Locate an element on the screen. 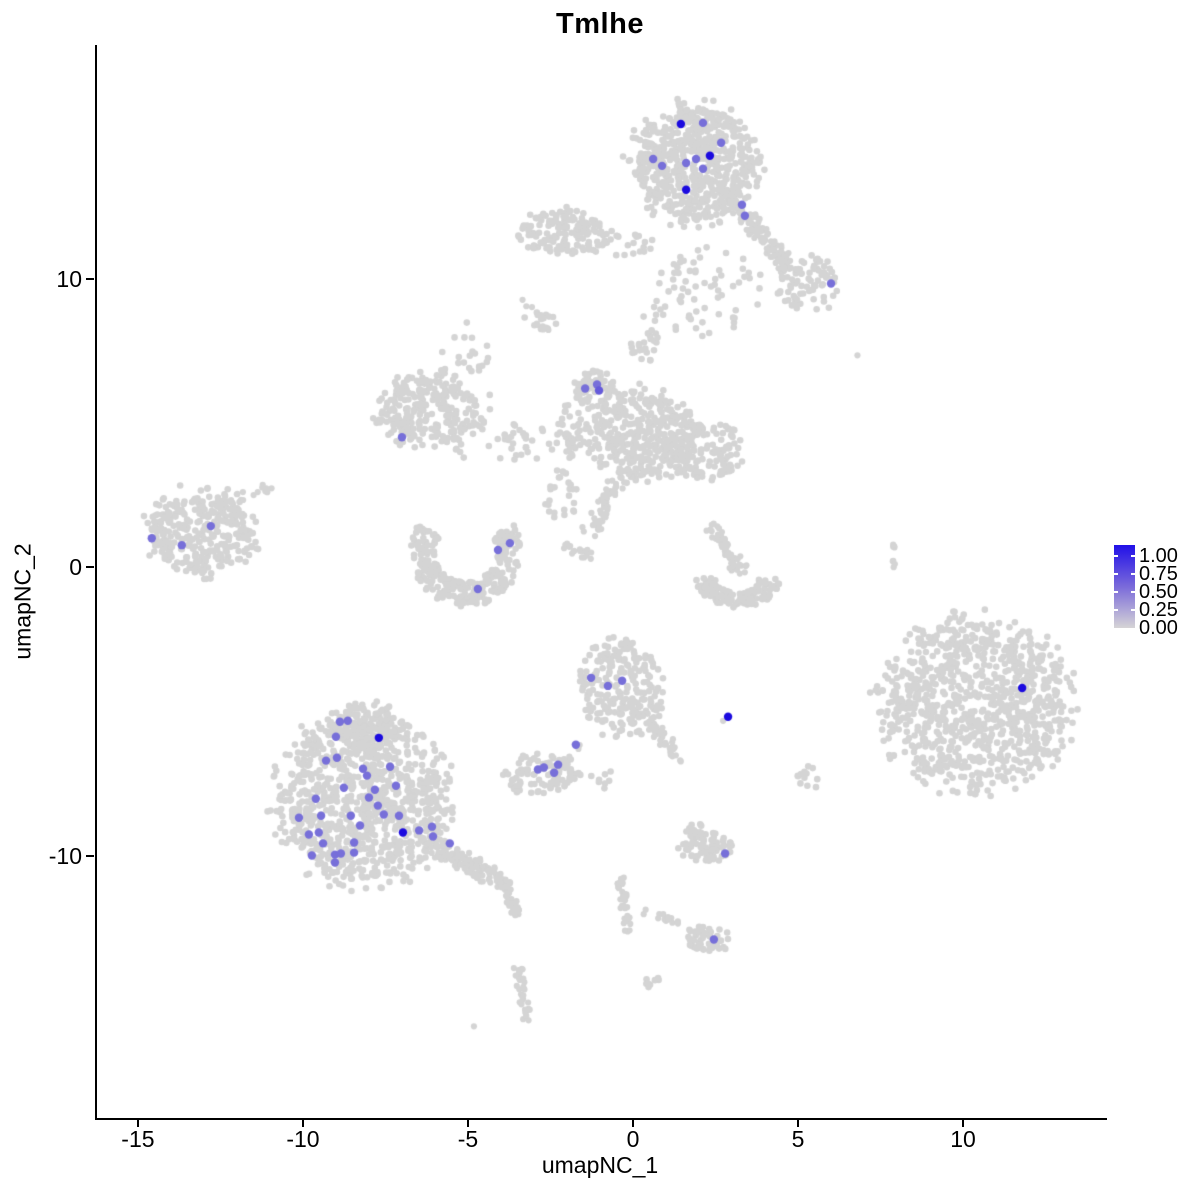 The width and height of the screenshot is (1200, 1200). x-tick-label: 0 is located at coordinates (633, 1139).